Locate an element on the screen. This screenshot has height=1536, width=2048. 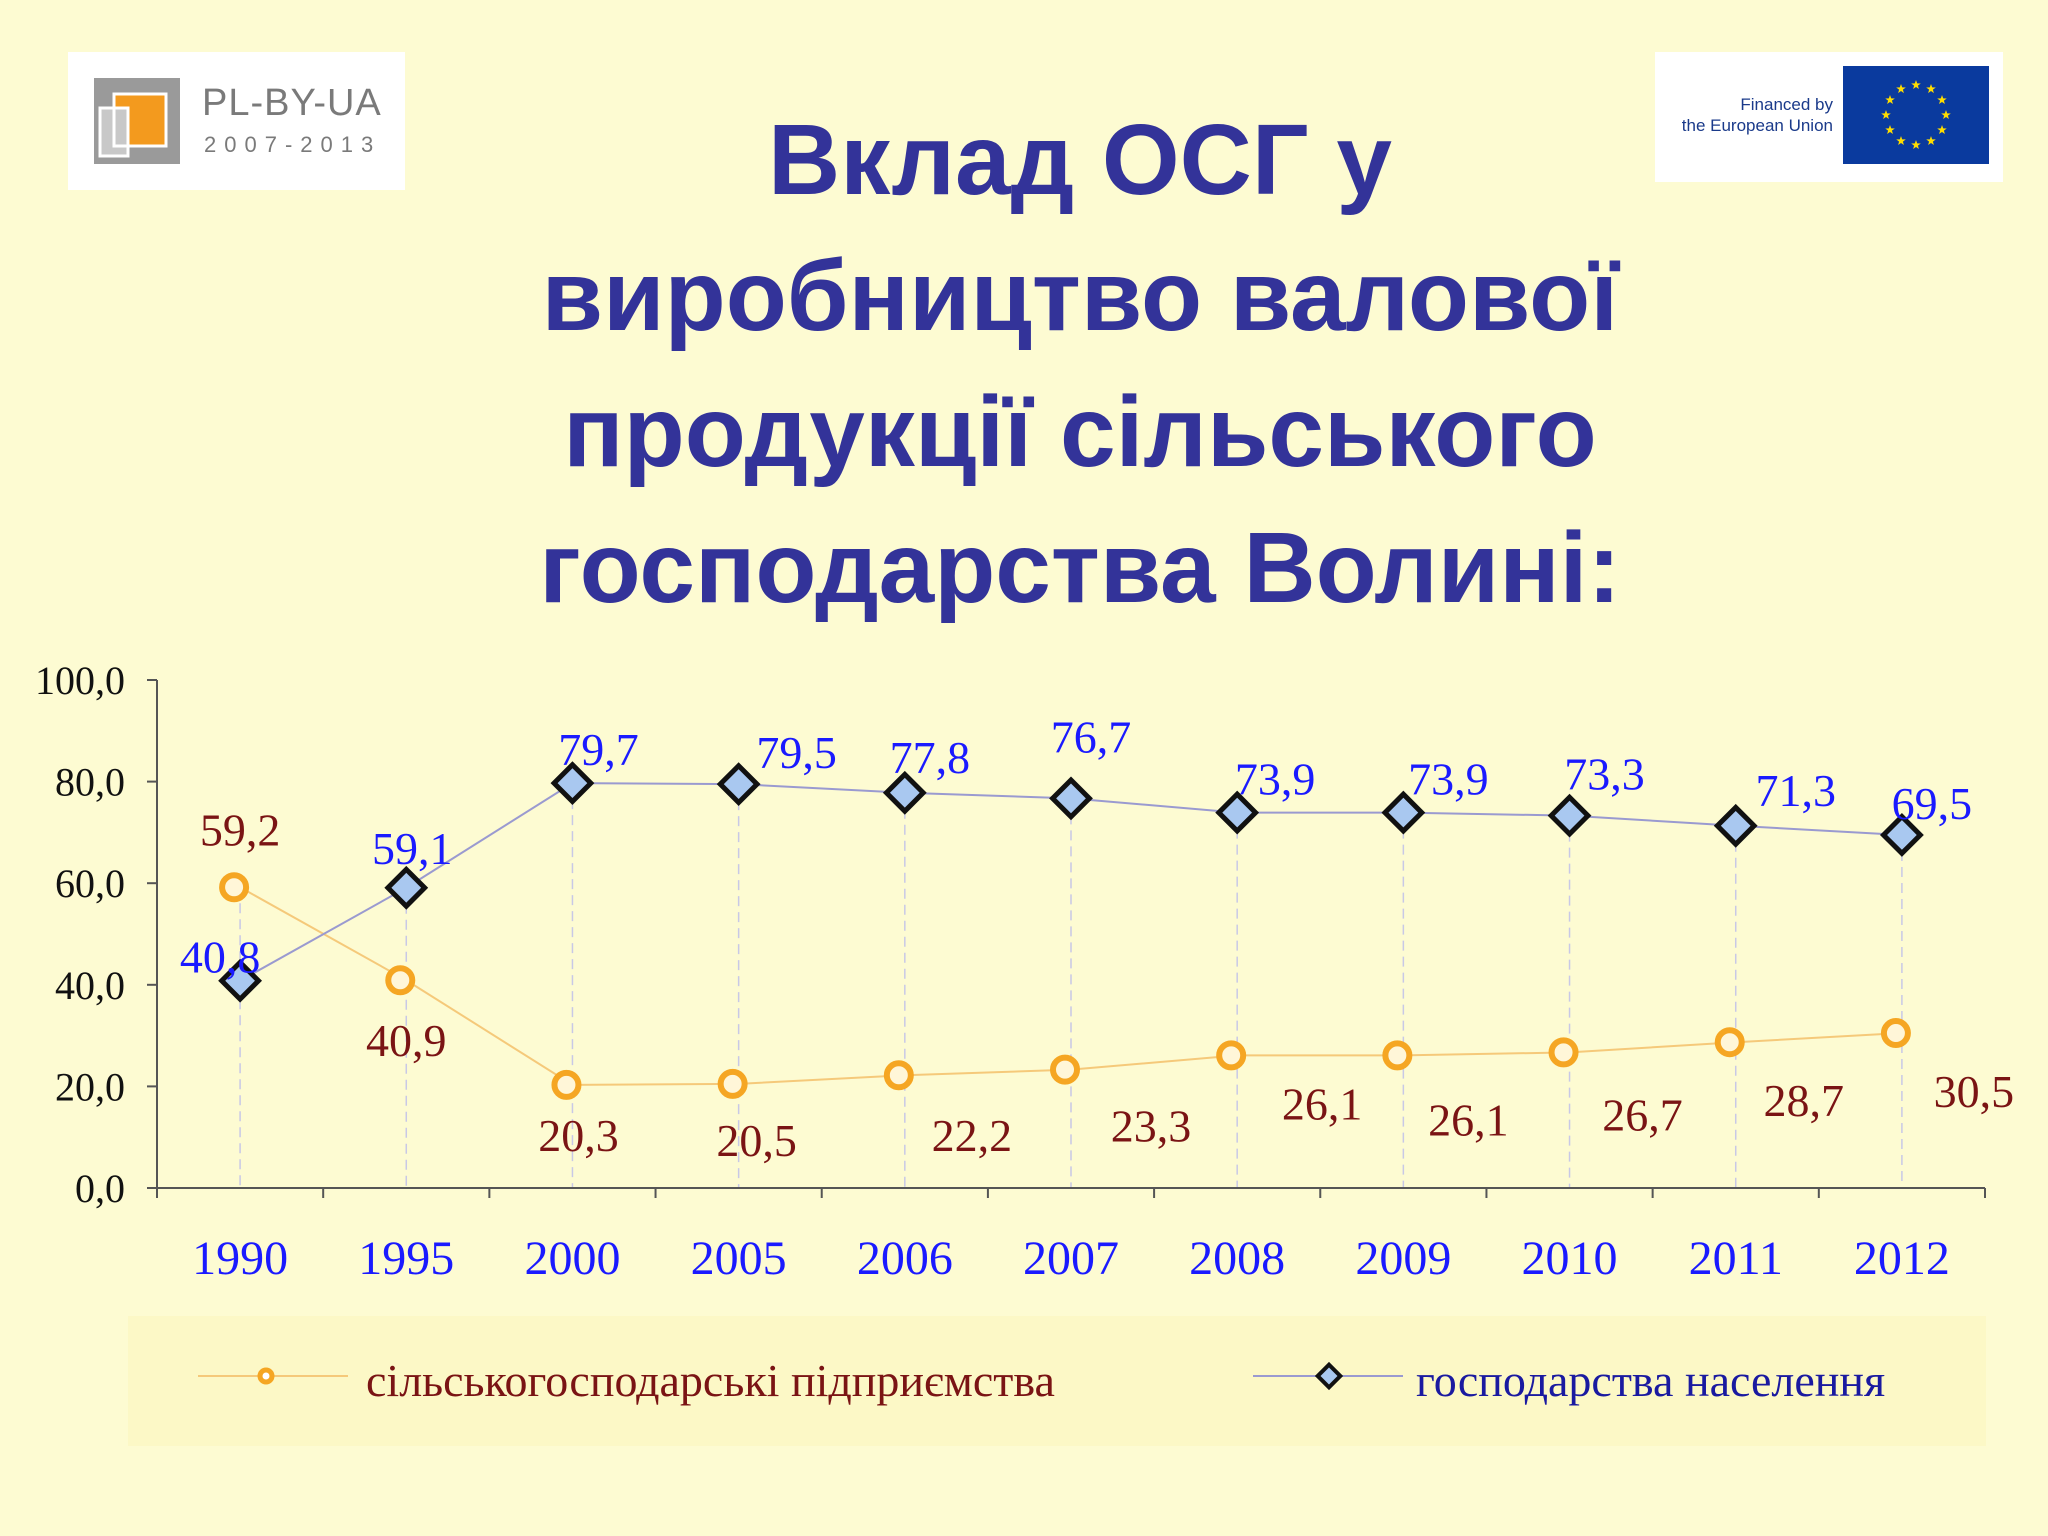
households-data-label: 71,3 is located at coordinates (1795, 790).